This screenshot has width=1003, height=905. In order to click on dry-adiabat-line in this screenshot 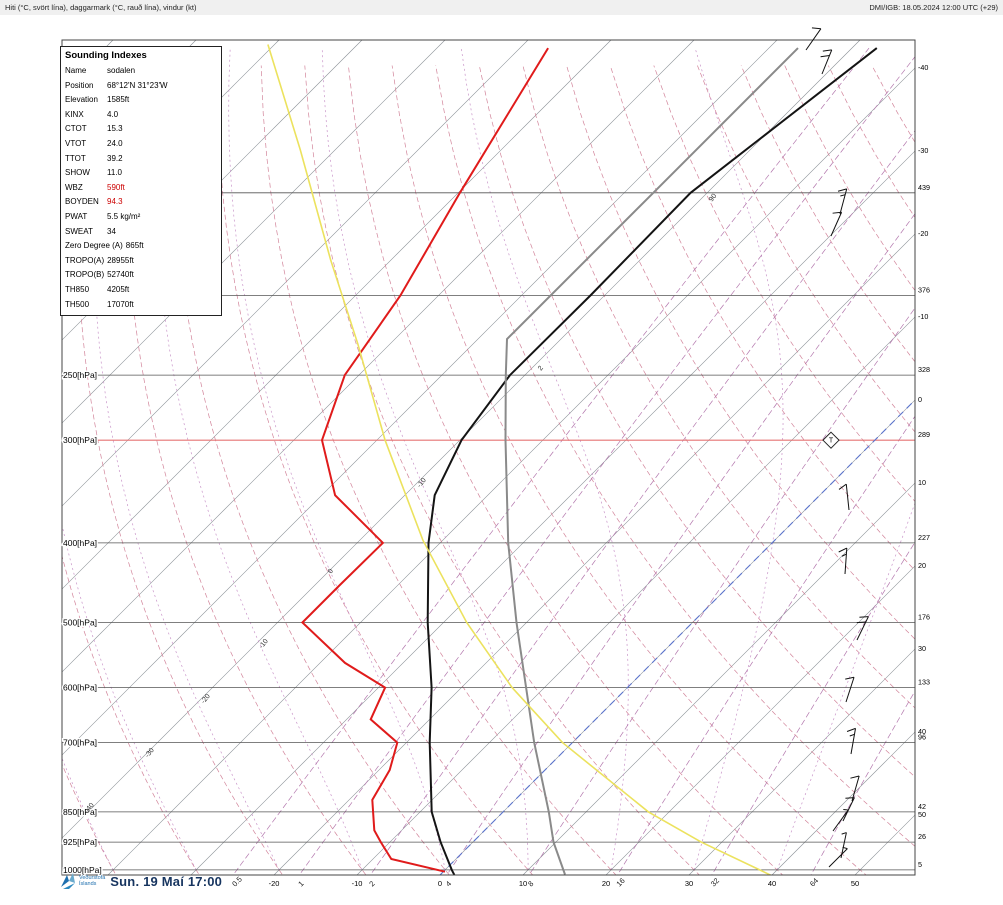, I will do `click(937, 477)`.